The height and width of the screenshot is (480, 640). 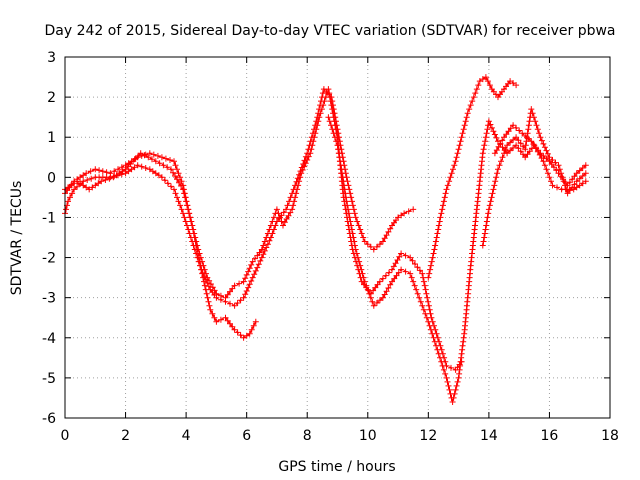 What do you see at coordinates (49, 259) in the screenshot?
I see `y-tick-label: -2` at bounding box center [49, 259].